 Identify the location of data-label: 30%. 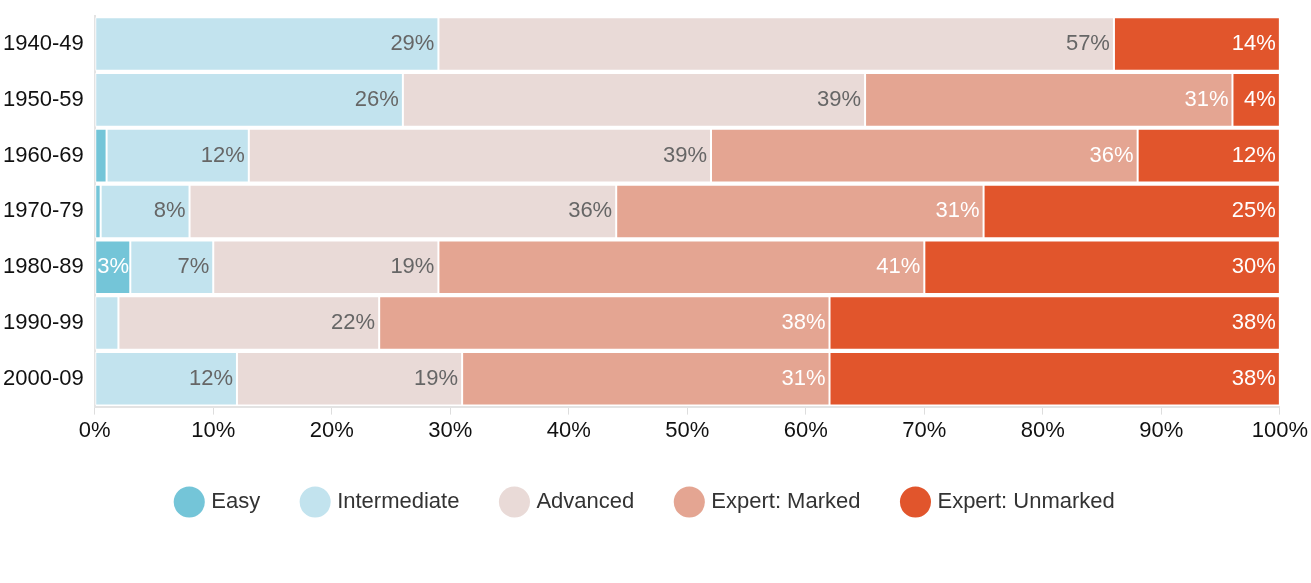
(1253, 266).